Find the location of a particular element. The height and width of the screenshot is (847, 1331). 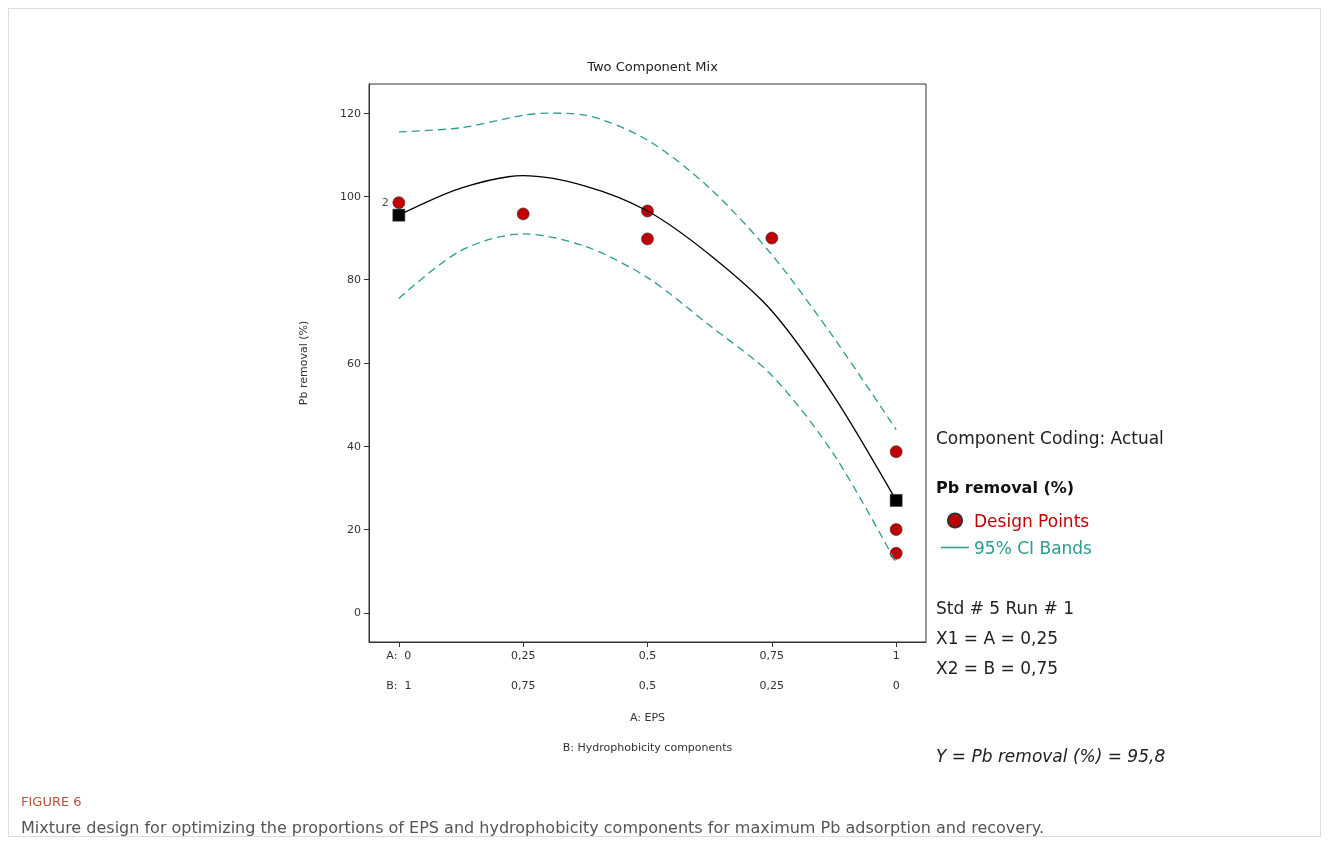

text: Std # 5 Run # 1 is located at coordinates (1005, 607).